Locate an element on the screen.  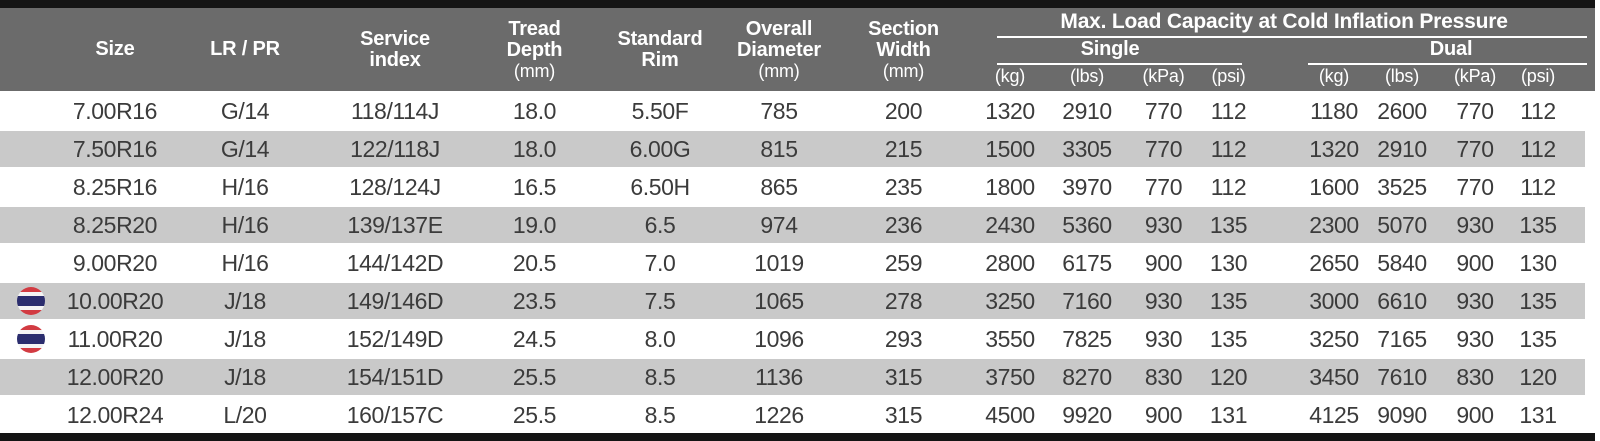
overall-diameter-cell: 1136 is located at coordinates (779, 377).